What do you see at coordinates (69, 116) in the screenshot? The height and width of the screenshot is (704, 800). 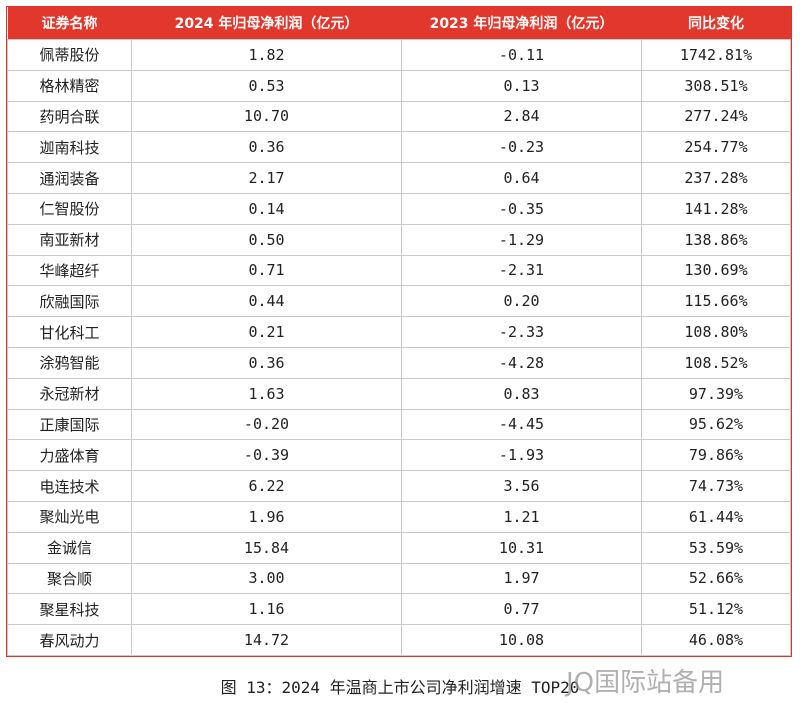 I see `company-name: 药明合联` at bounding box center [69, 116].